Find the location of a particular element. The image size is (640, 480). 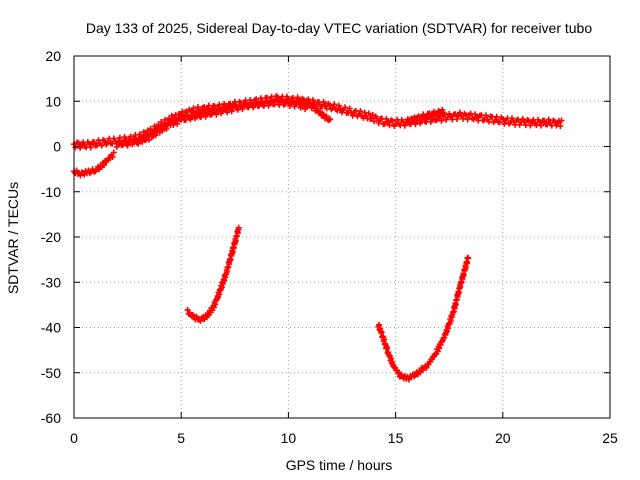

sat-trace-arc-15h is located at coordinates (423, 318).